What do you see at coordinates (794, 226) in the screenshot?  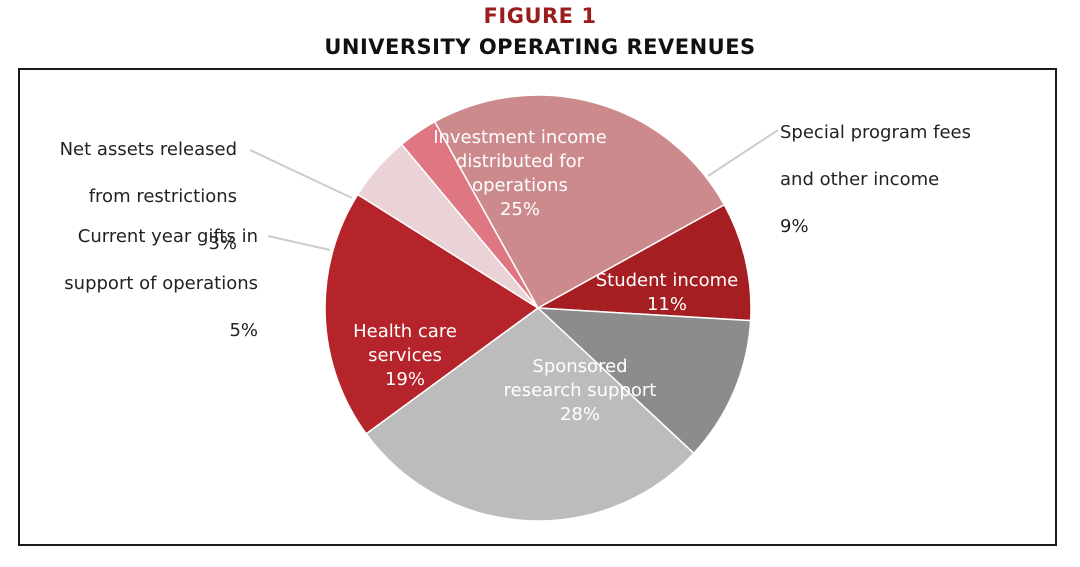 I see `label-special-pct: 9%` at bounding box center [794, 226].